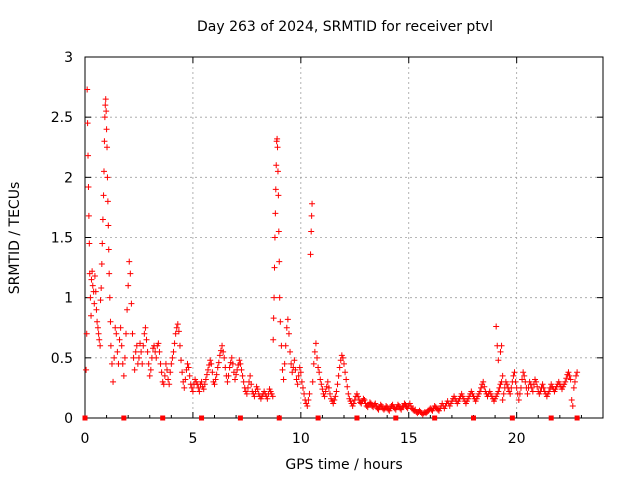  What do you see at coordinates (62, 239) in the screenshot?
I see `y-tick-label: 1.5` at bounding box center [62, 239].